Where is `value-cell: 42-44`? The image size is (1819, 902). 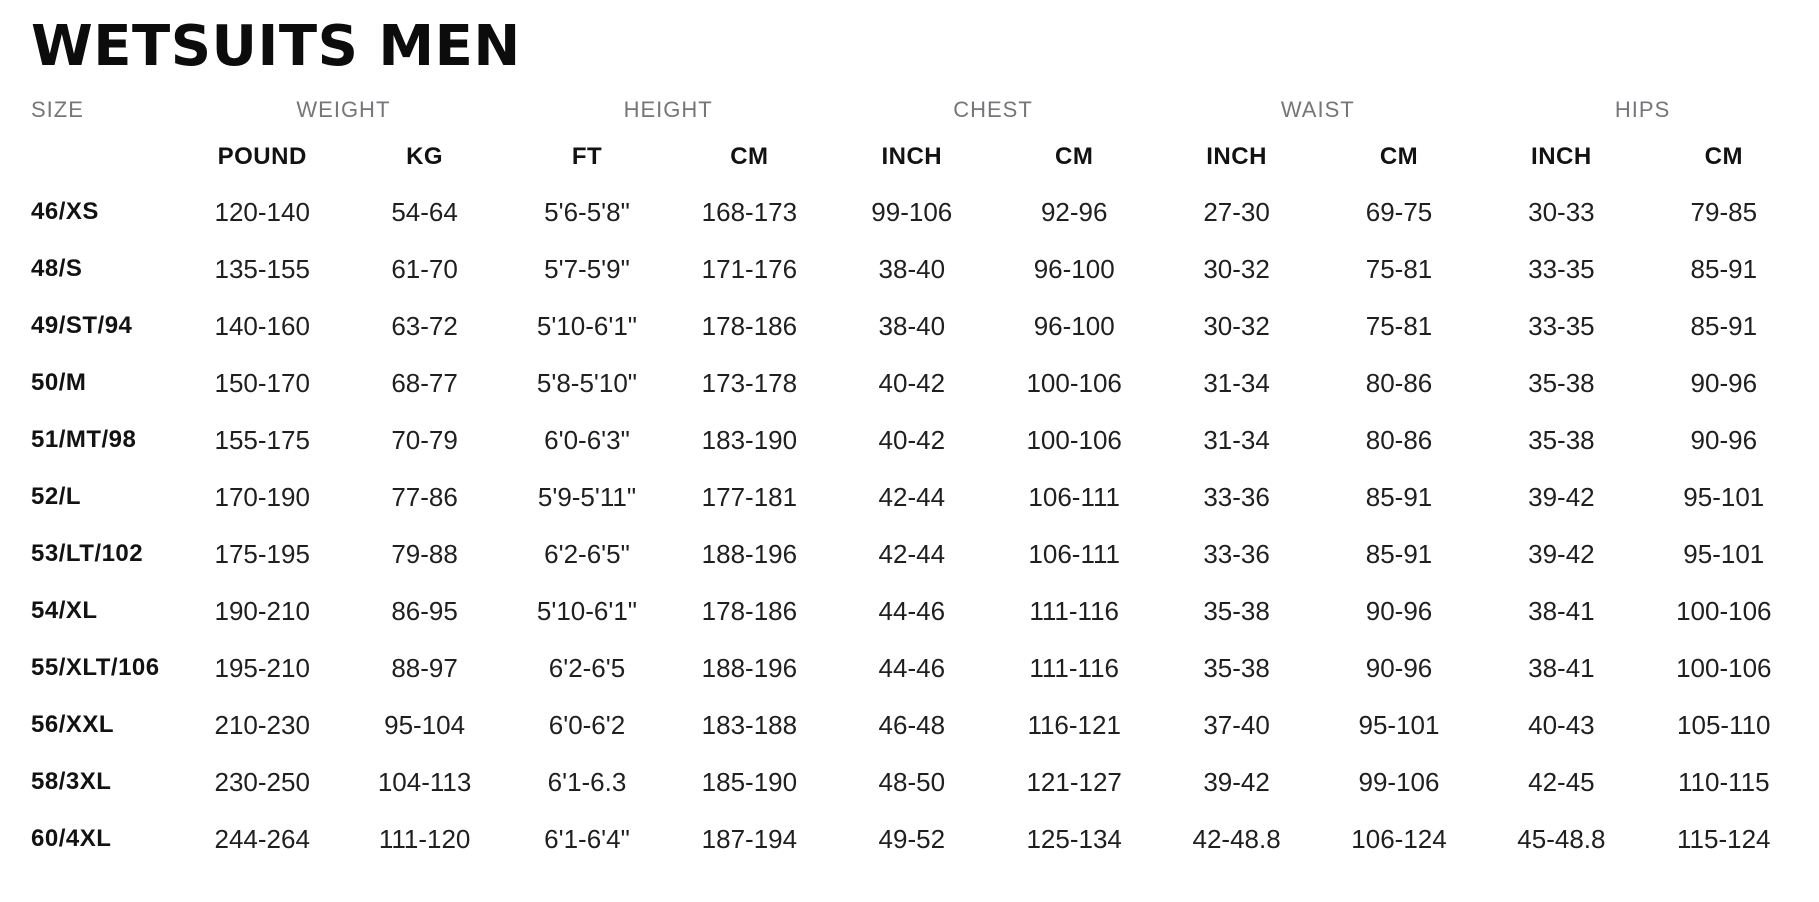
value-cell: 42-44 is located at coordinates (912, 496).